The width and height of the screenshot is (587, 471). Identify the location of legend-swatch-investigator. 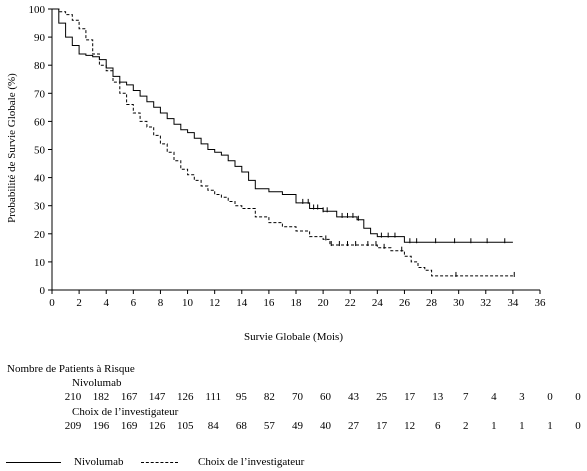
(159, 462).